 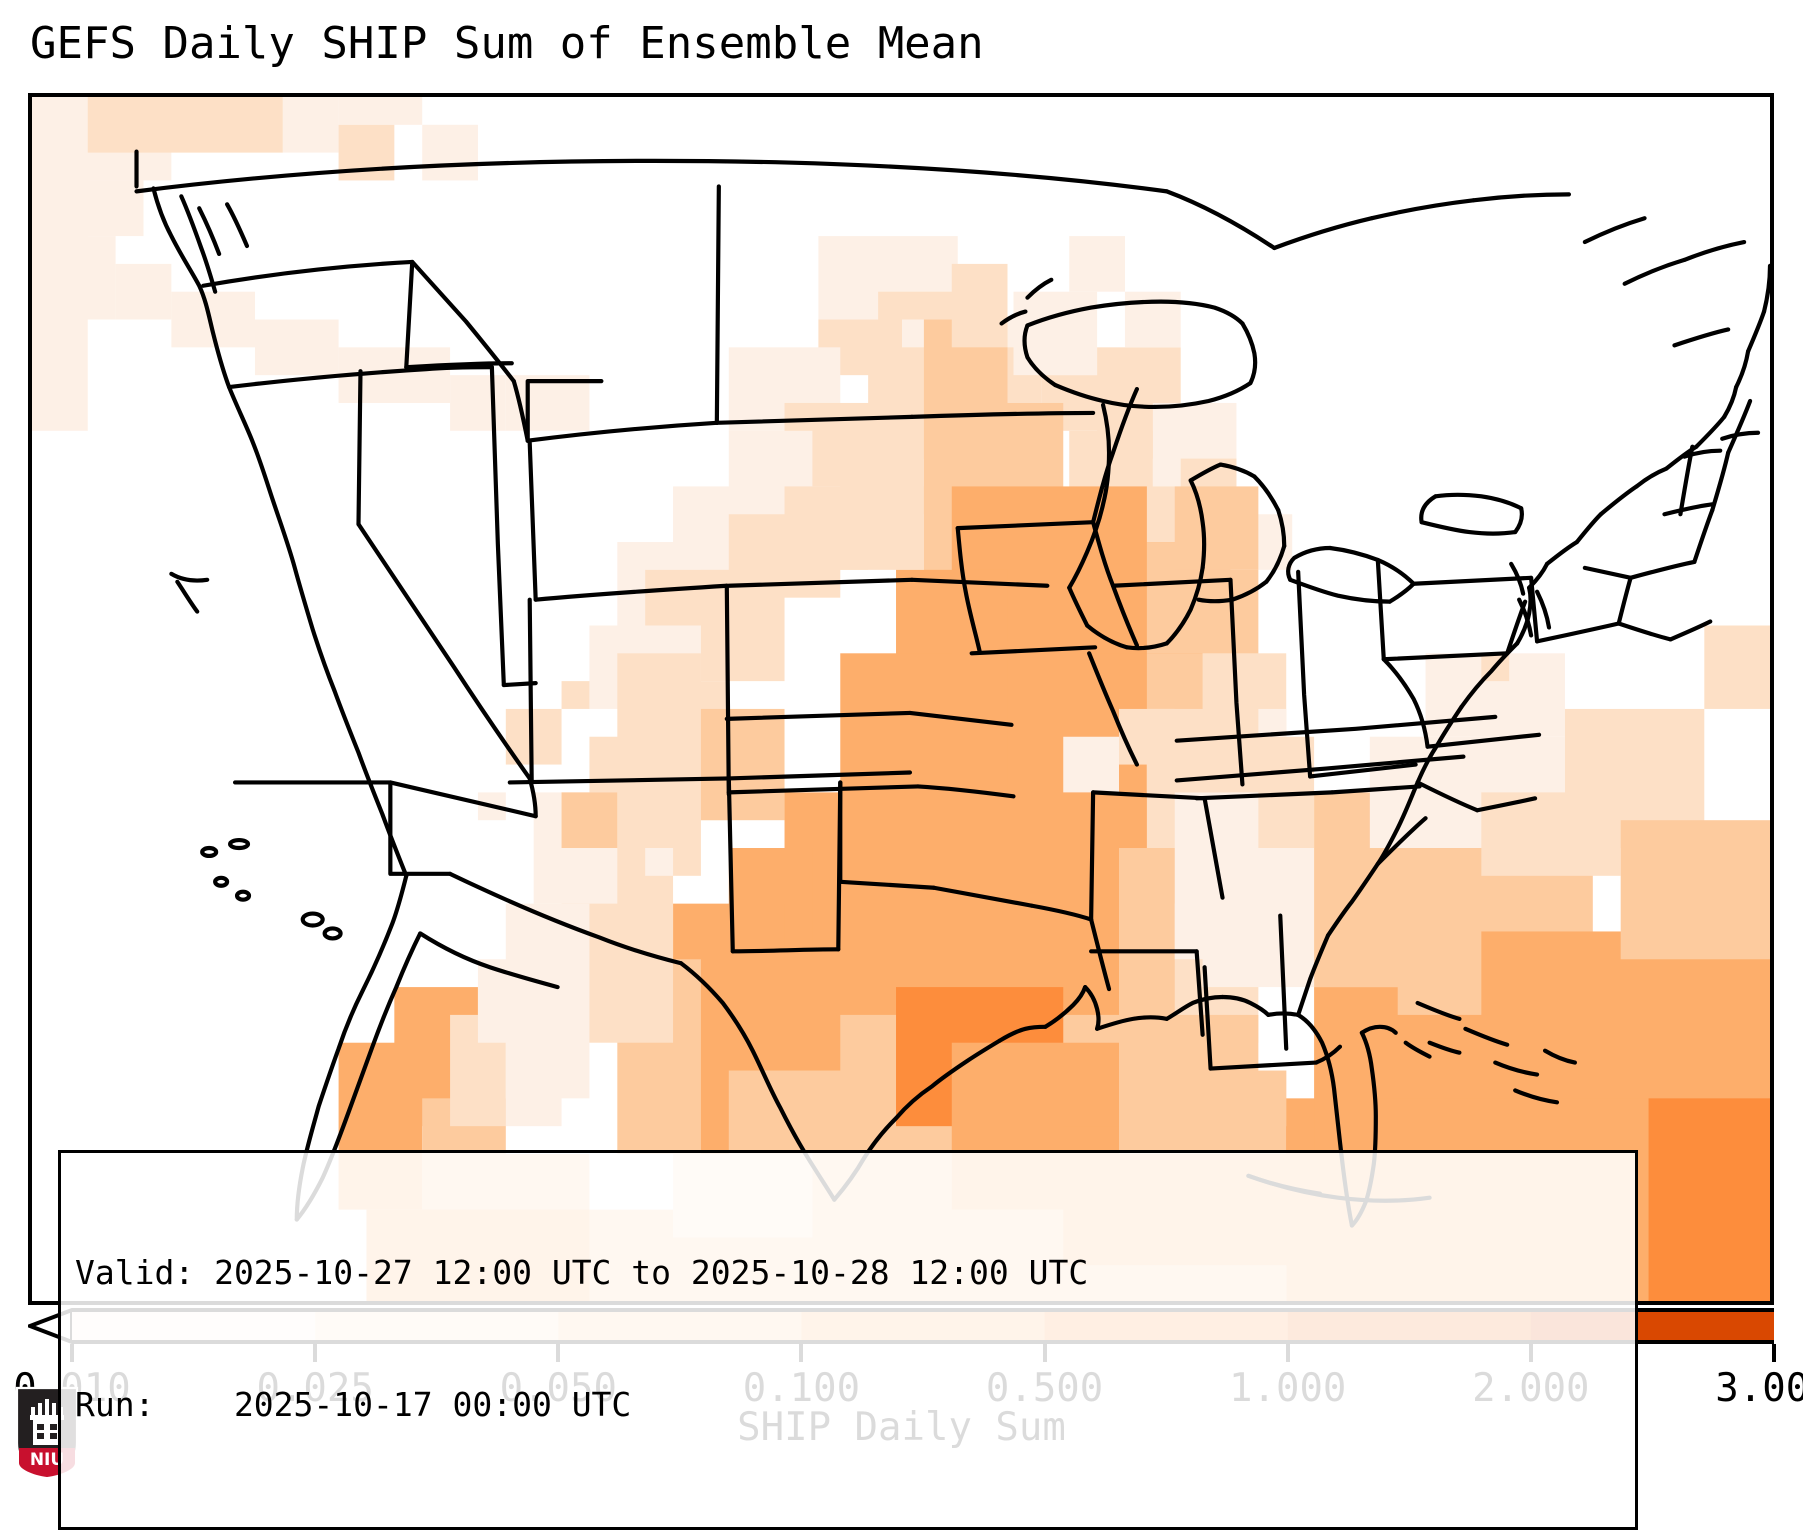 What do you see at coordinates (507, 43) in the screenshot?
I see `page-title: GEFS Daily SHIP Sum of Ensemble Mean` at bounding box center [507, 43].